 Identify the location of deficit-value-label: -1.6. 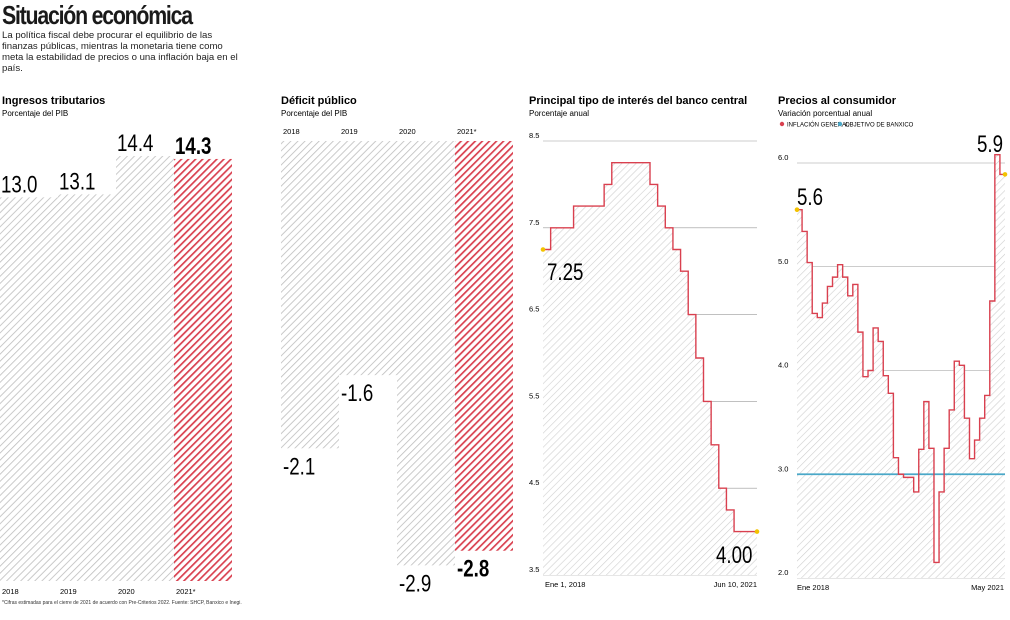
(357, 393).